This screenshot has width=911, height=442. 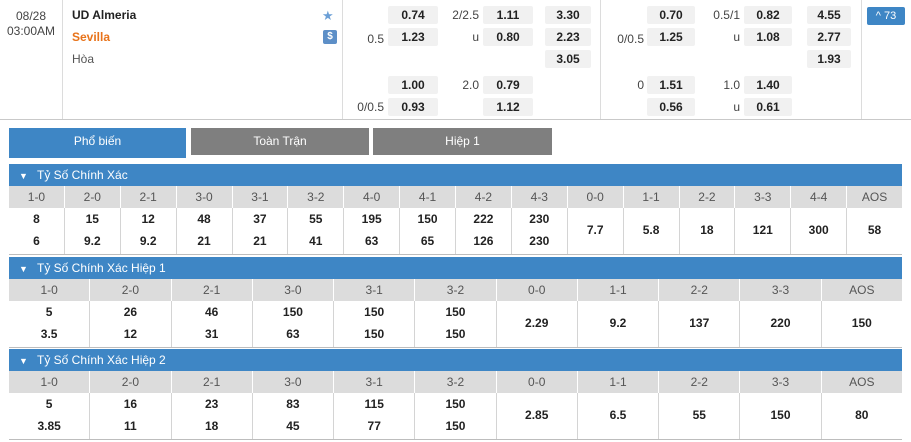 I want to click on odds-value-bottom: 18, so click(x=211, y=426).